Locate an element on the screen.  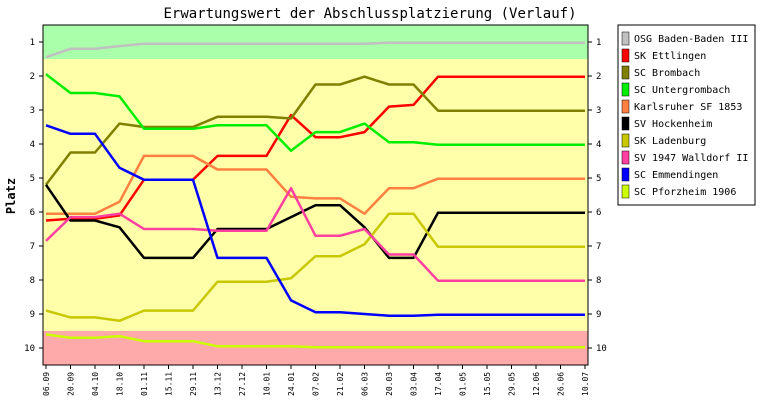
x-tick-label-17: 01.05 is located at coordinates (463, 384).